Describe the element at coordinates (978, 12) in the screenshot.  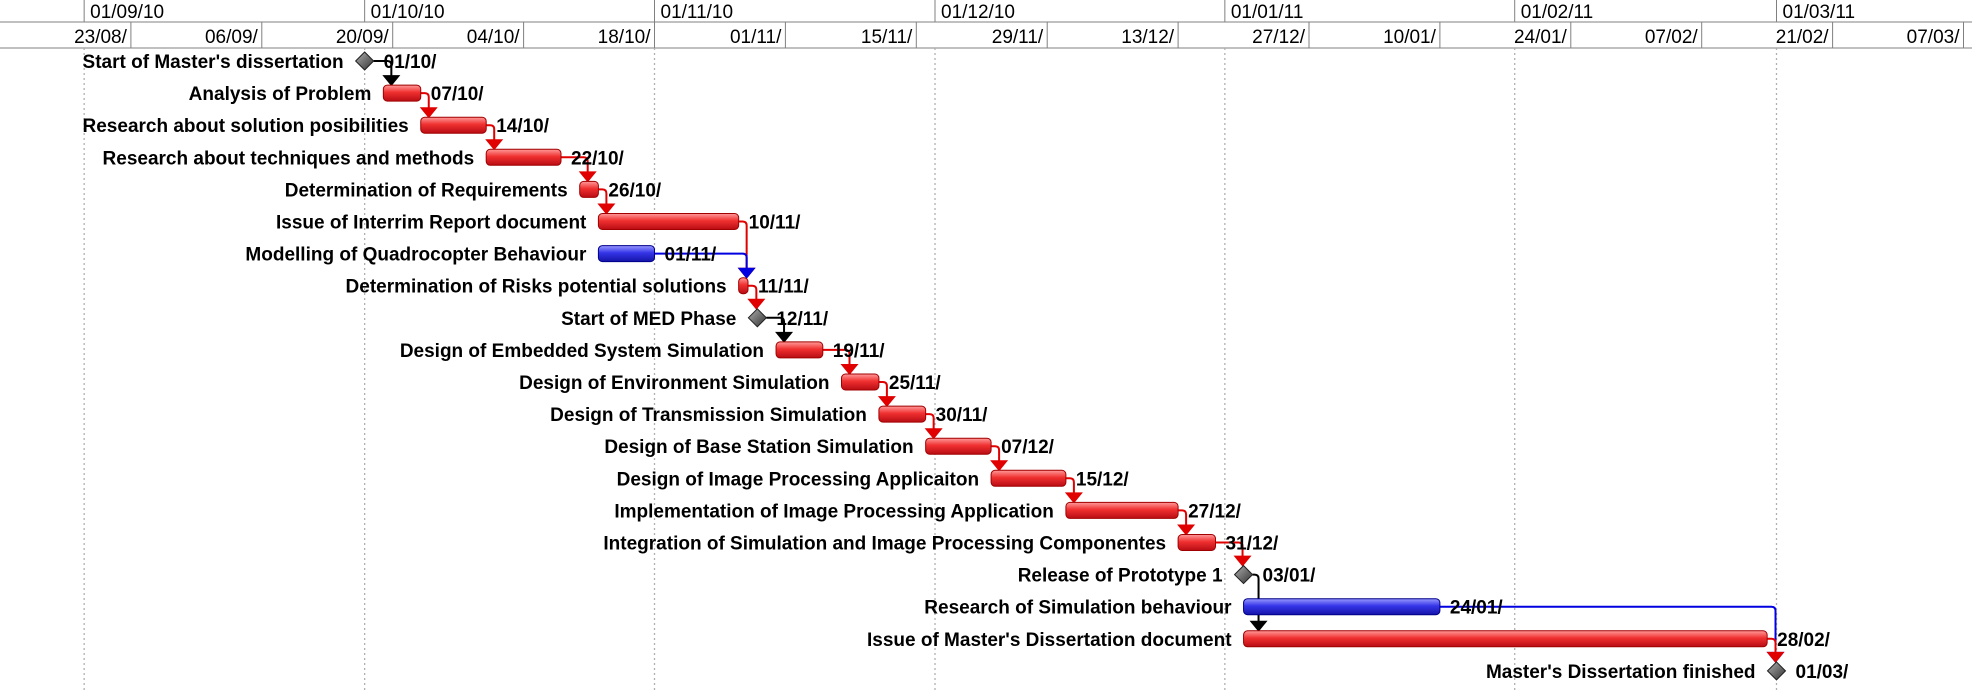
I see `month-tick-label: 01/12/10` at that location.